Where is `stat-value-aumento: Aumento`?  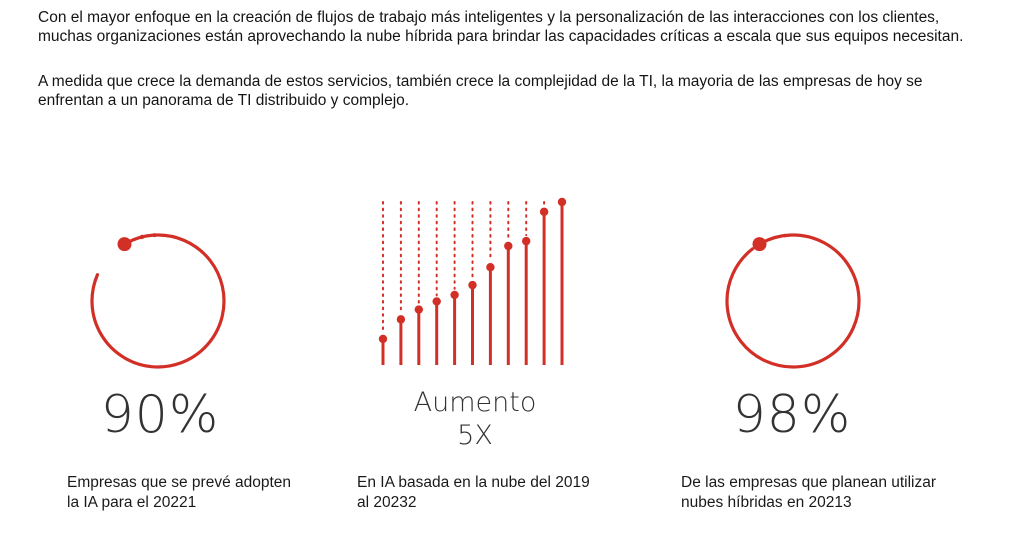
stat-value-aumento: Aumento is located at coordinates (475, 402).